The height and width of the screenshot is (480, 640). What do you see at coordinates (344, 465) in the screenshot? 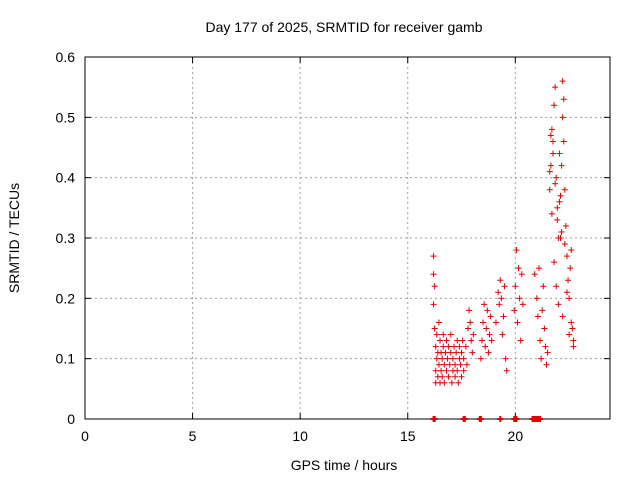
I see `x-axis-label: GPS time / hours` at bounding box center [344, 465].